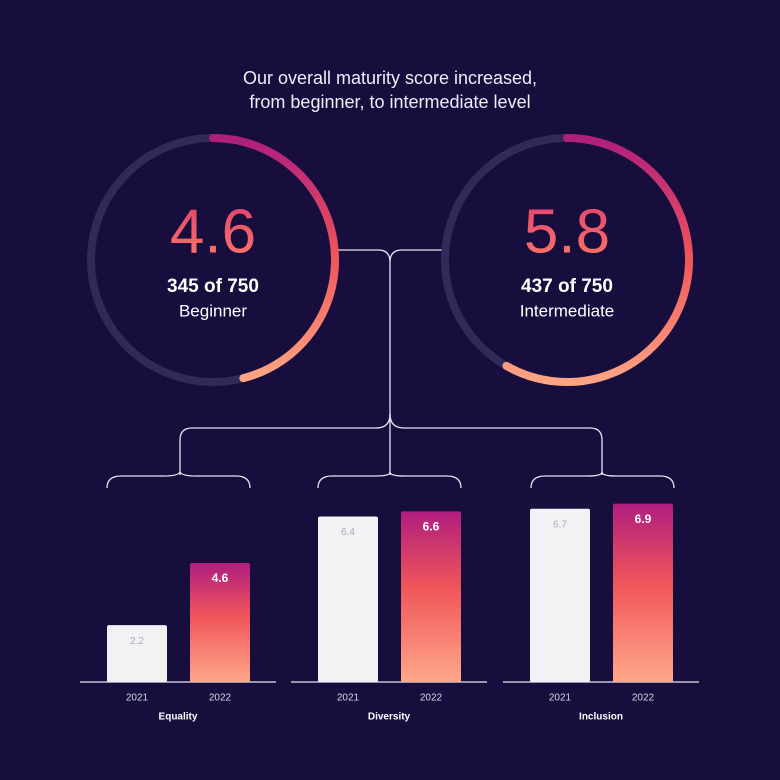 The image size is (780, 780). Describe the element at coordinates (178, 717) in the screenshot. I see `group-title: Equality` at that location.